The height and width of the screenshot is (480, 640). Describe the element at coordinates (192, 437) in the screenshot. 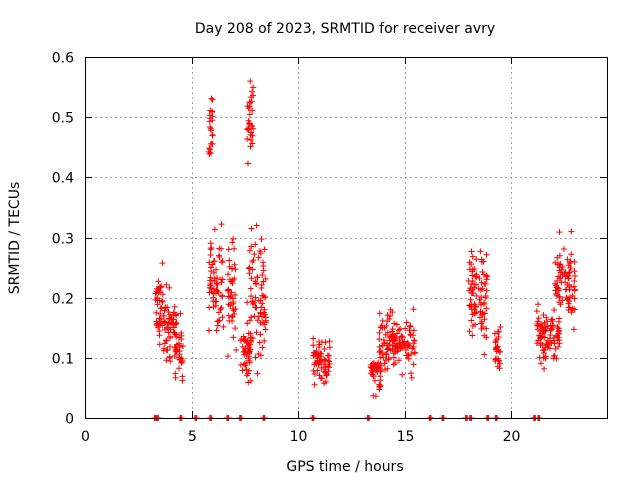

I see `x-tick-label: 5` at that location.